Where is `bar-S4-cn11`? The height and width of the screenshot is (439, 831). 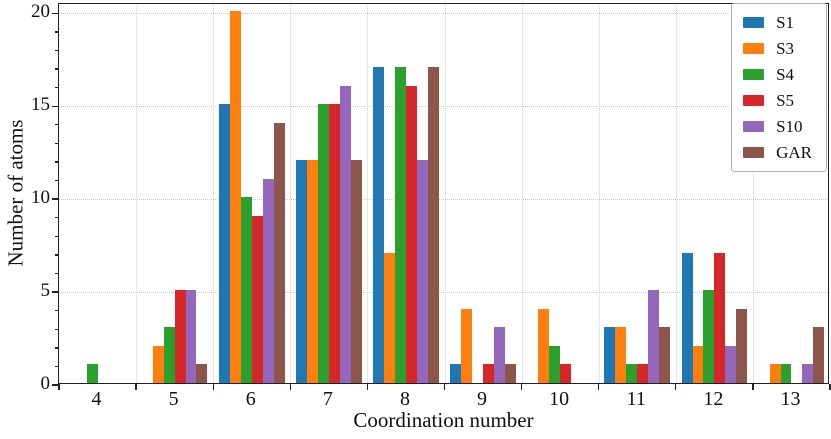
bar-S4-cn11 is located at coordinates (632, 373).